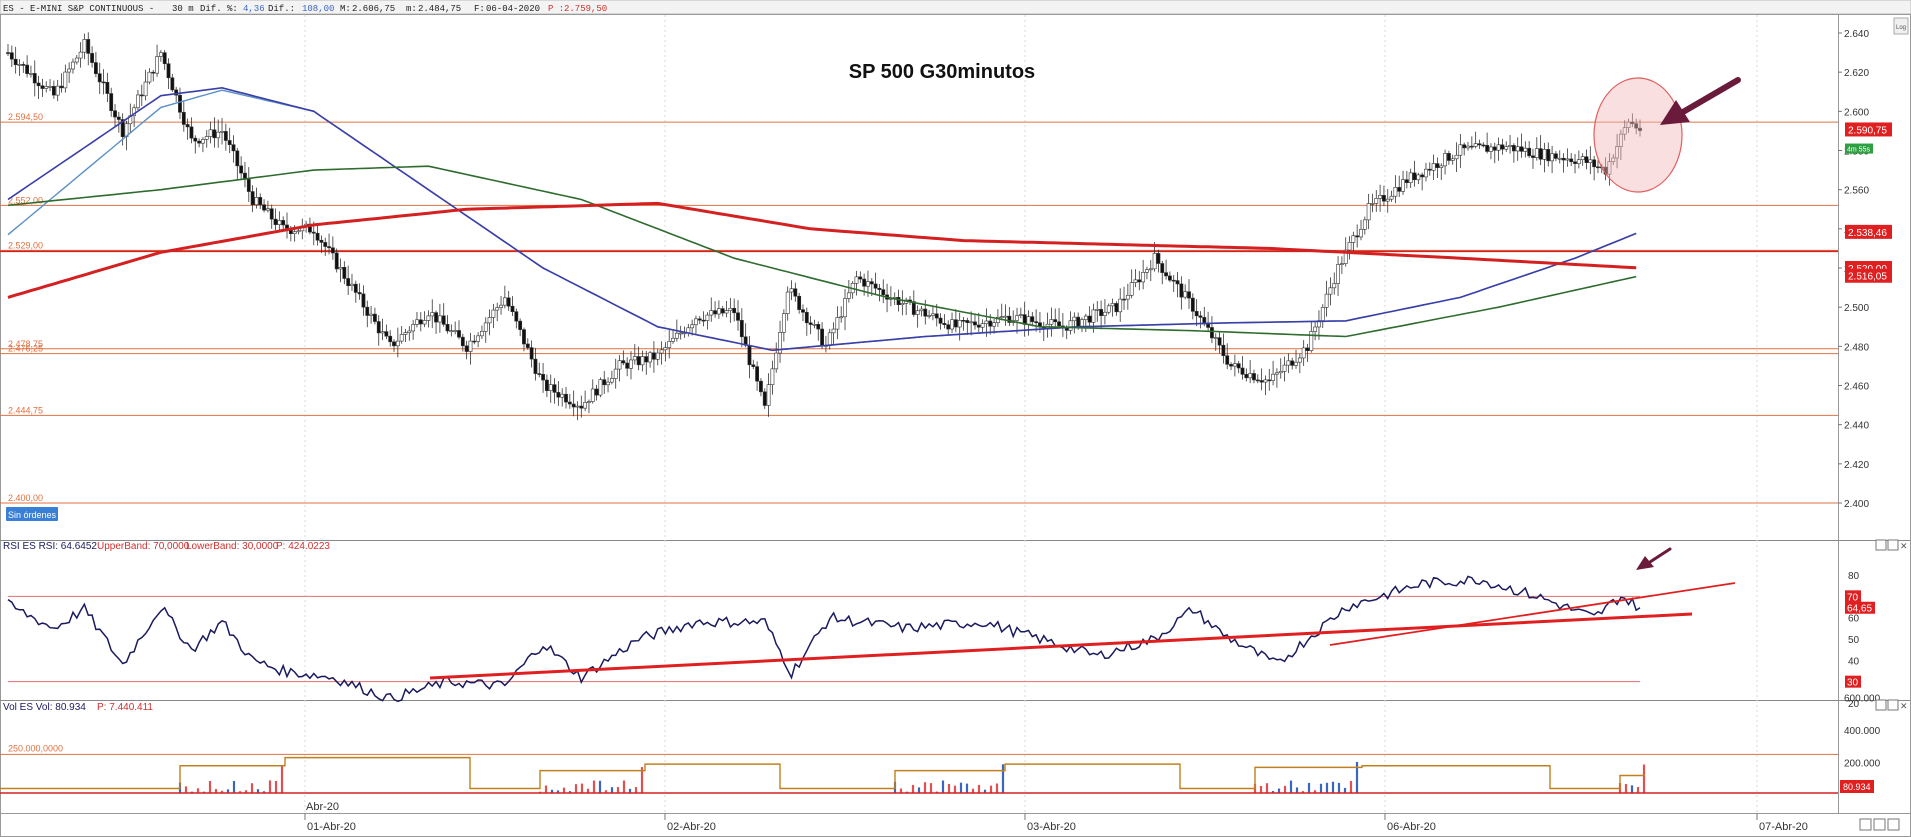 This screenshot has width=1911, height=837. What do you see at coordinates (1893, 824) in the screenshot?
I see `chart-icon` at bounding box center [1893, 824].